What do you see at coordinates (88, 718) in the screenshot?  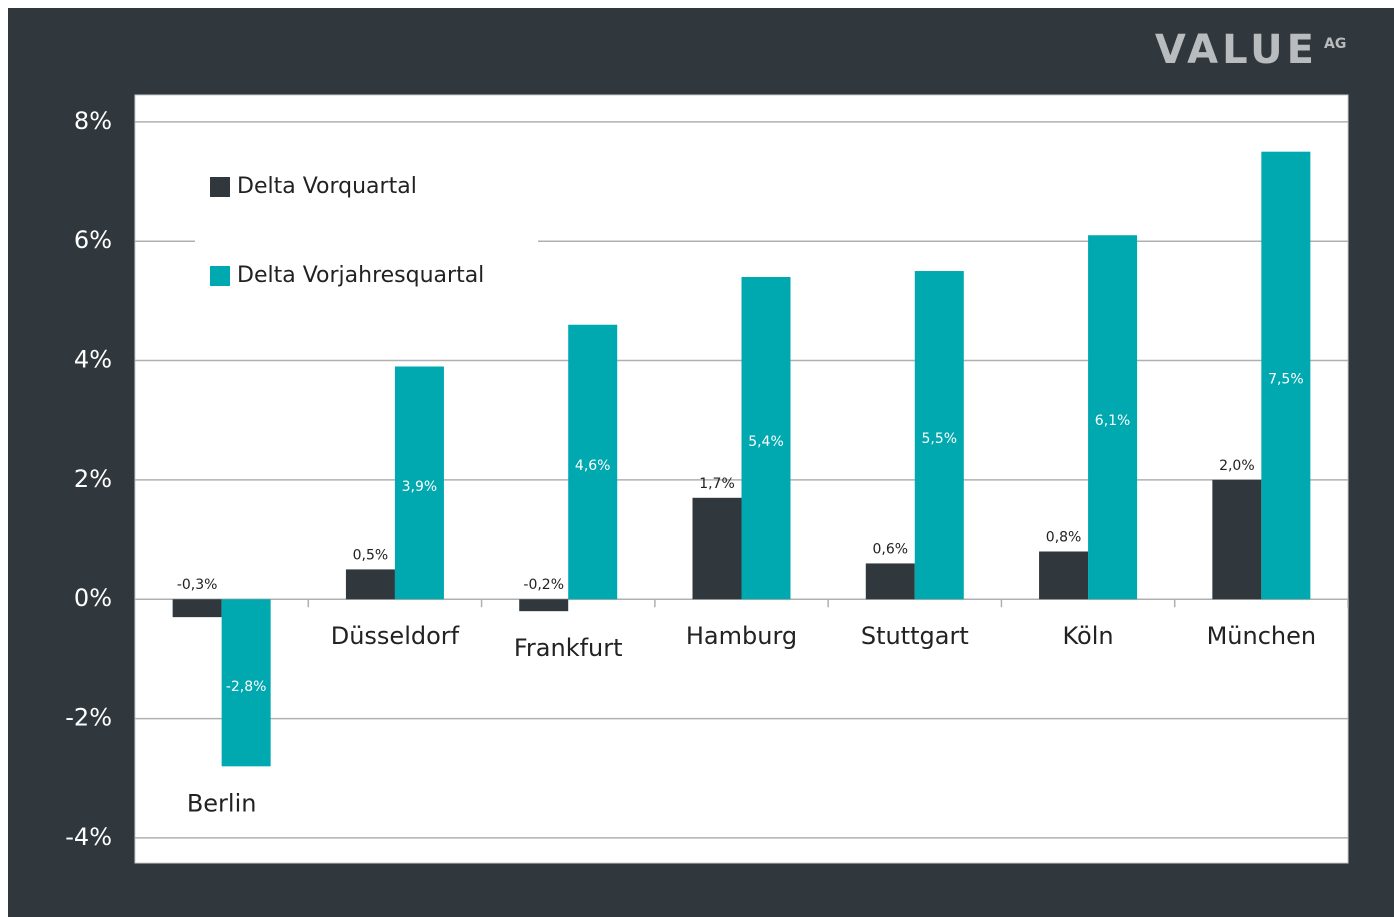 I see `y-tick-label: -2%` at bounding box center [88, 718].